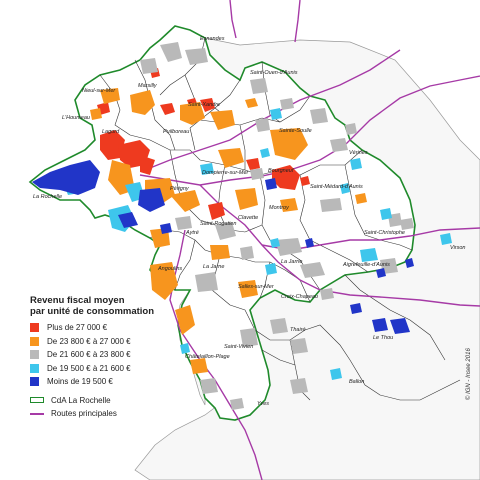 The image size is (480, 480). What do you see at coordinates (274, 73) in the screenshot?
I see `label-saint-ouen: Saint-Ouen-d'Aunis` at bounding box center [274, 73].